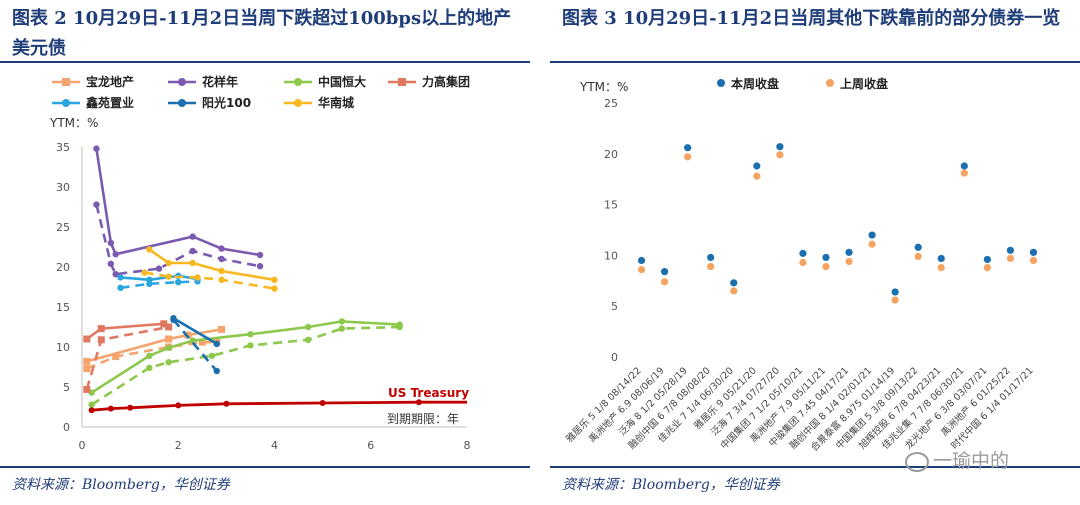  I want to click on right-source: 资料来源：Bloomberg，华创证券, so click(671, 485).